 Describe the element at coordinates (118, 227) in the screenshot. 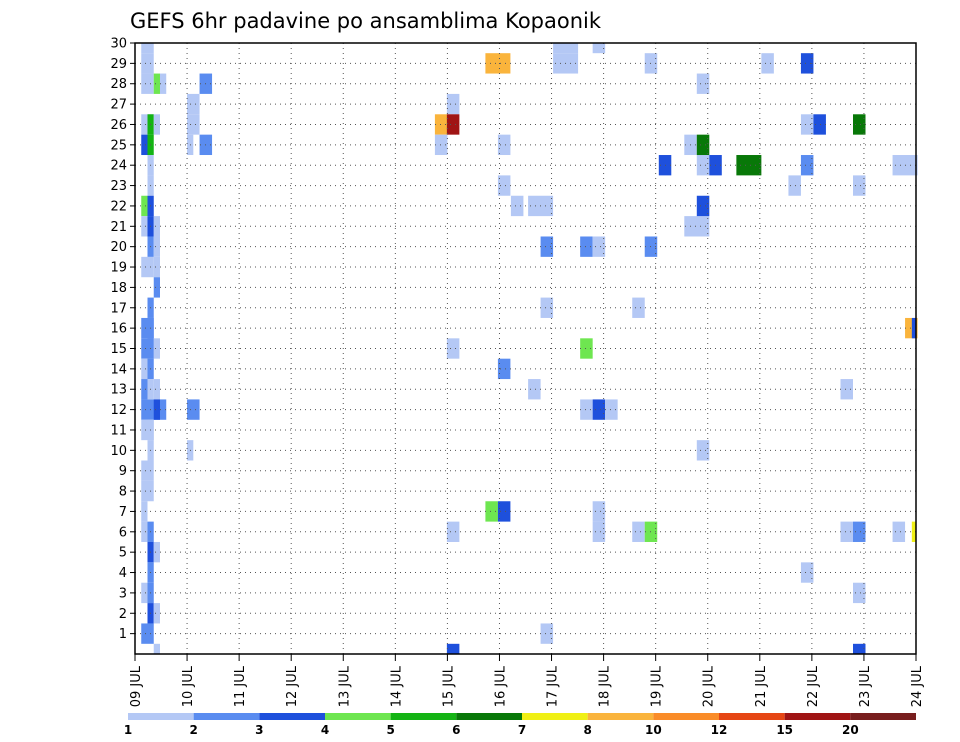

I see `y-tick-label: 21` at that location.